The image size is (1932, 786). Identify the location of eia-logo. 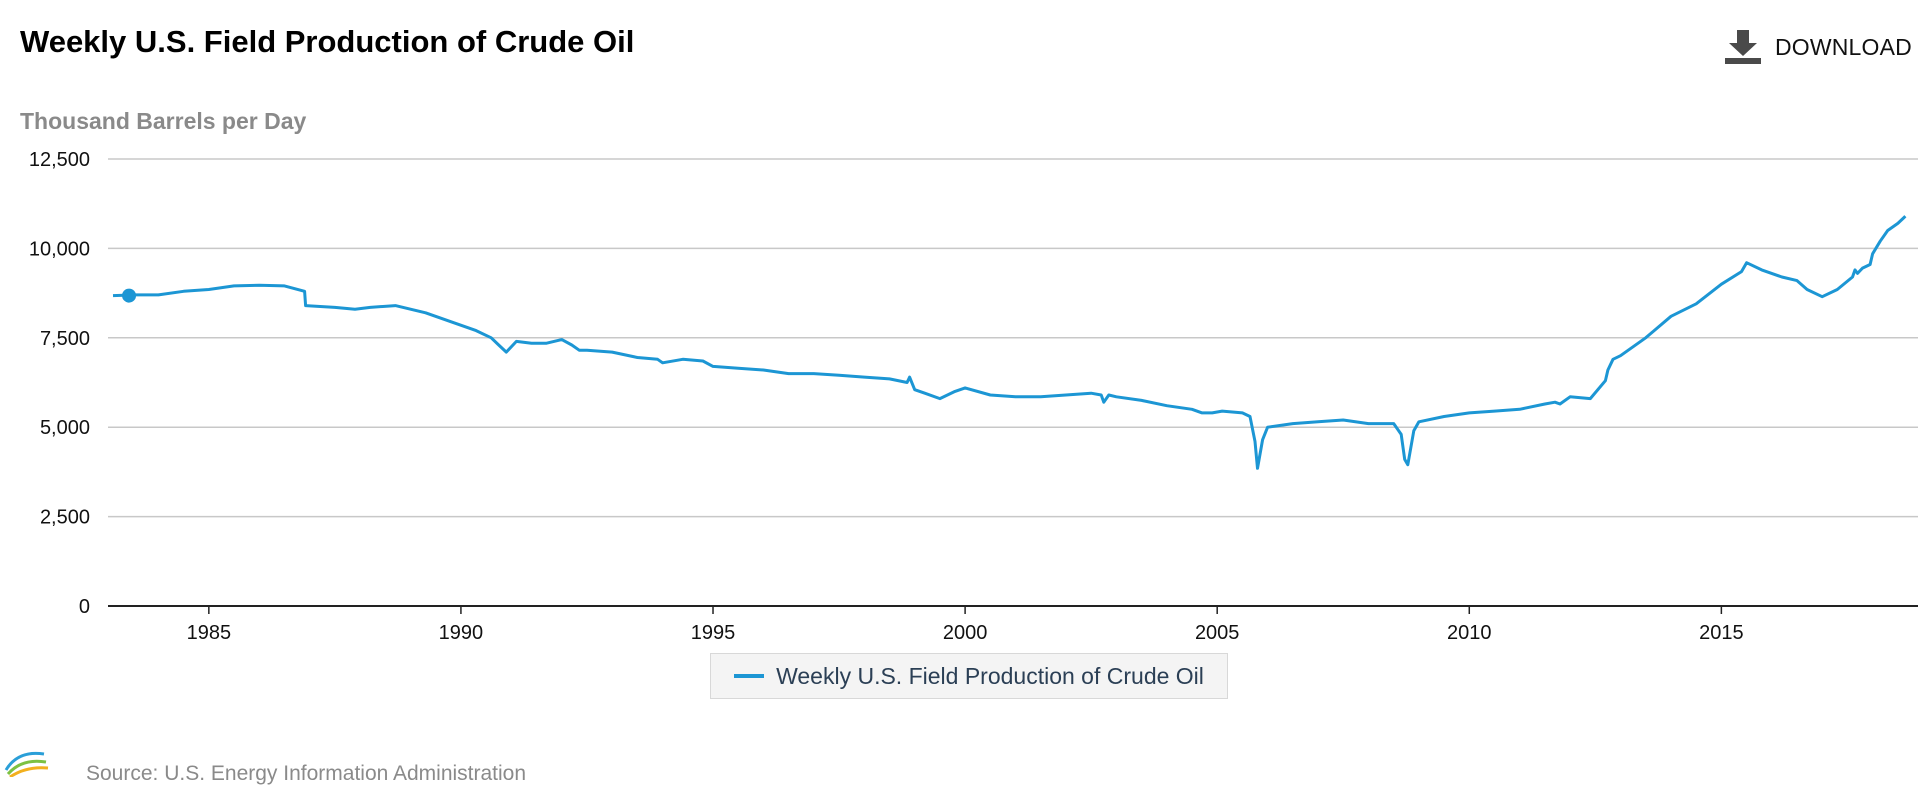
(26, 764).